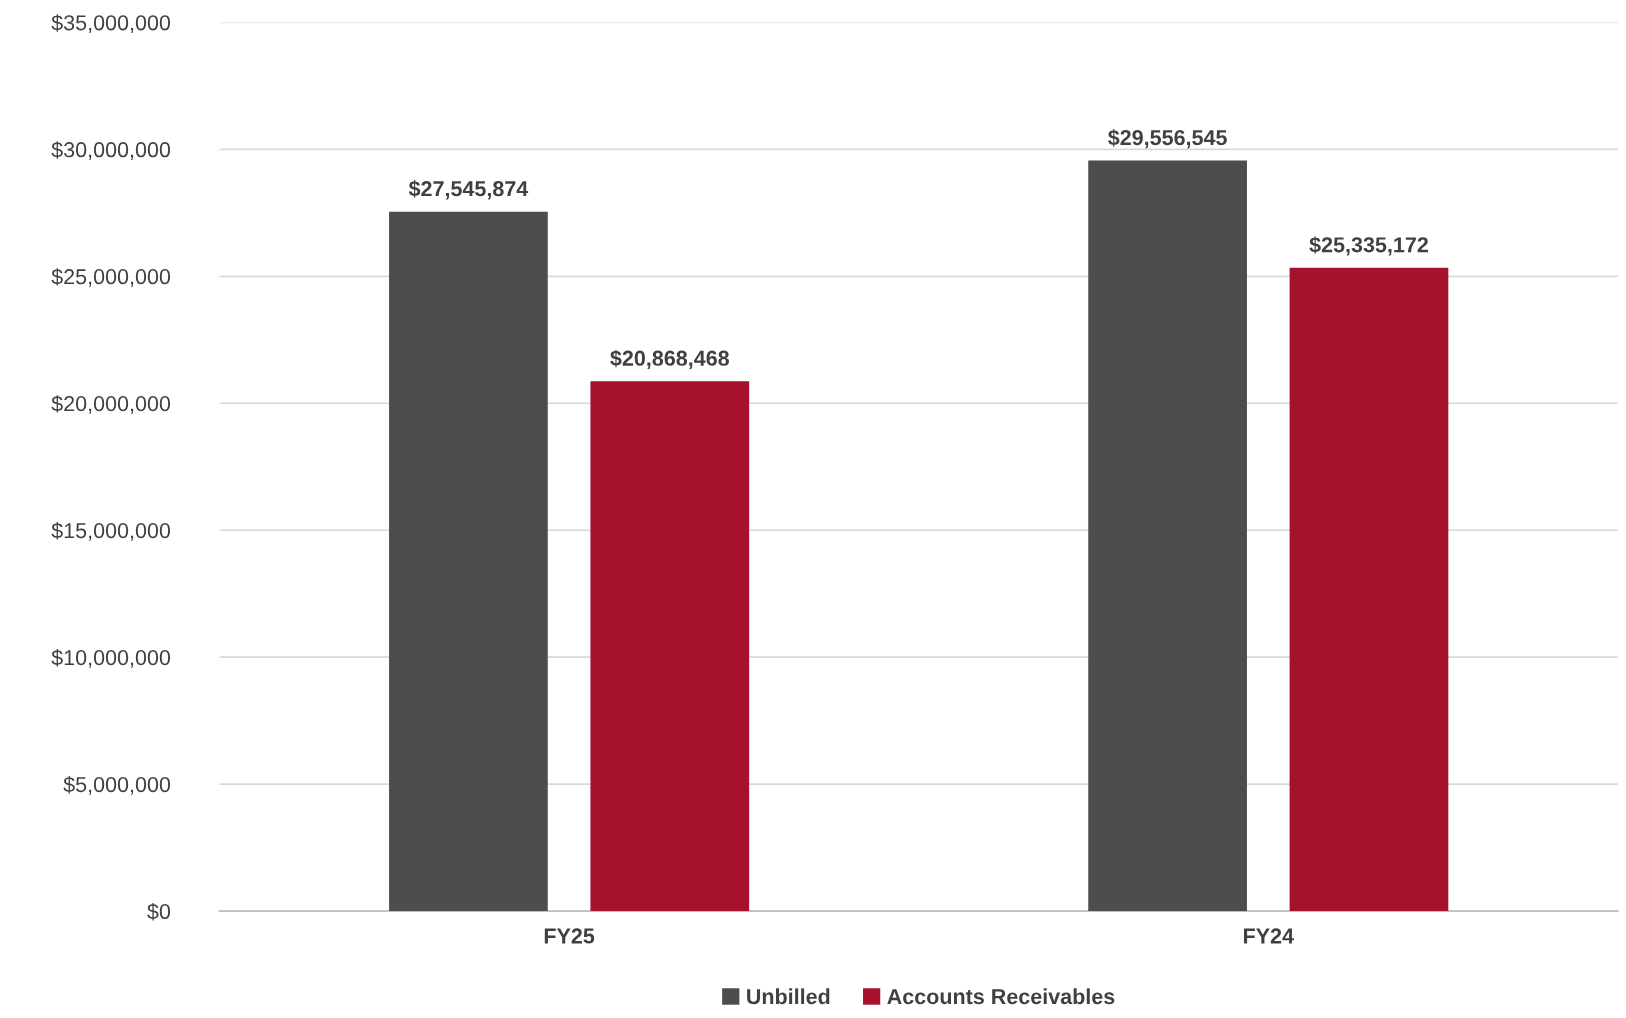 This screenshot has width=1626, height=1018. Describe the element at coordinates (111, 658) in the screenshot. I see `y-tick-label: $10,000,000` at that location.